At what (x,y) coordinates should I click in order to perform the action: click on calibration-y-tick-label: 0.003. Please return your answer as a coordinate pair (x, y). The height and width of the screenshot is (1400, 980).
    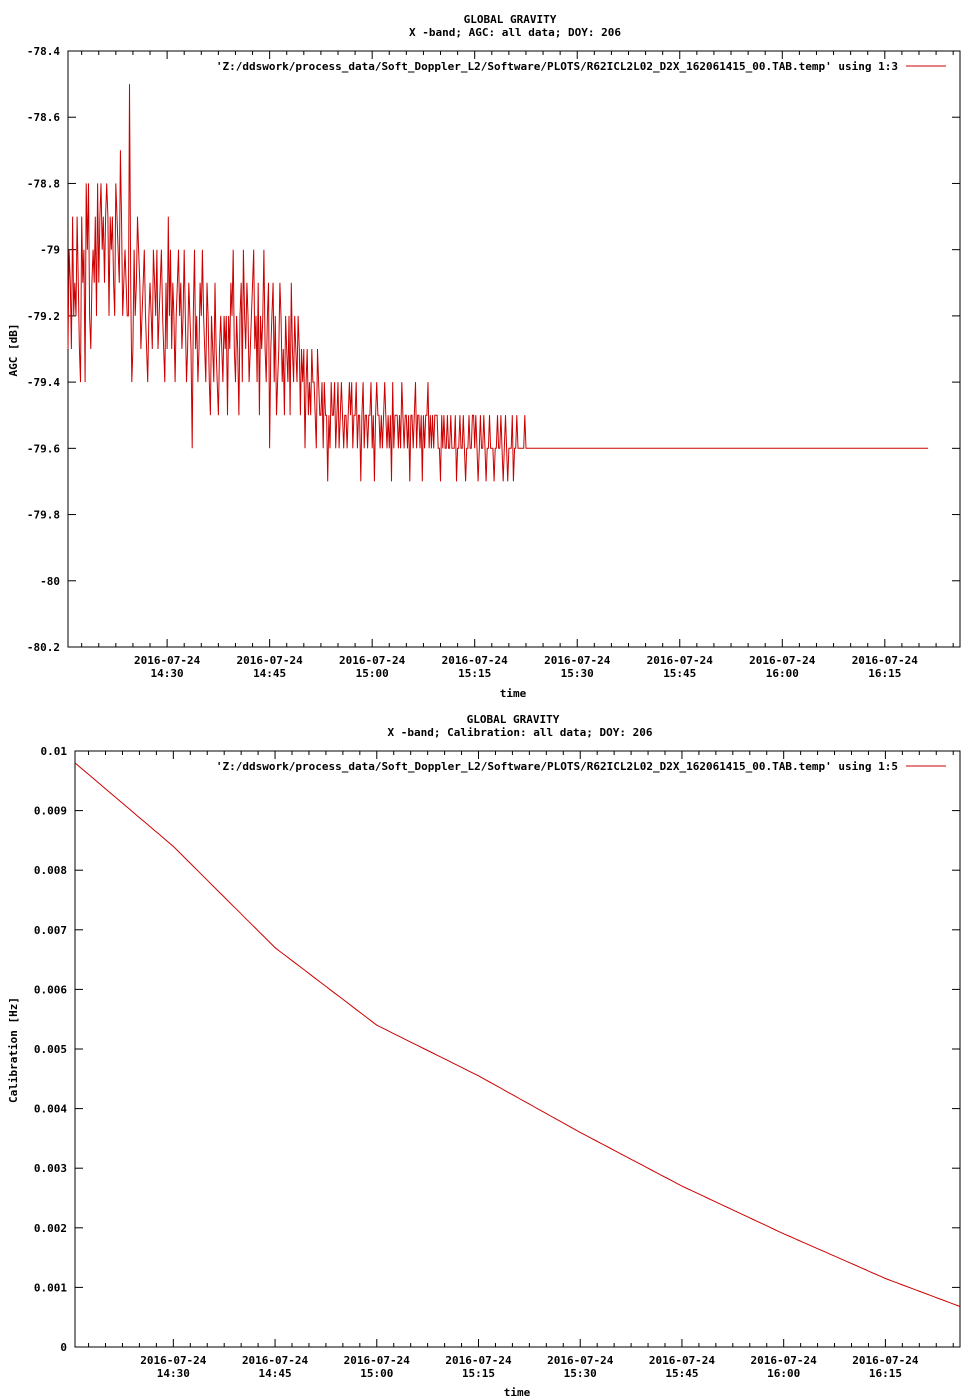
    Looking at the image, I should click on (50, 1168).